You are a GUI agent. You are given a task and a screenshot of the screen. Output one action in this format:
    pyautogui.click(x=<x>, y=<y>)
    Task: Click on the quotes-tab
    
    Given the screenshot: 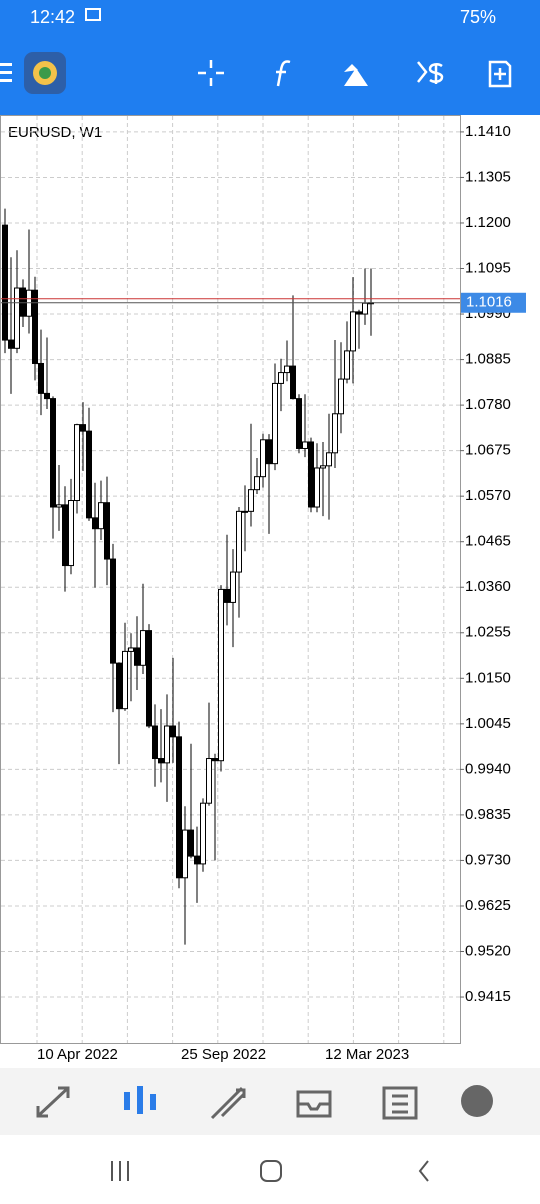 What is the action you would take?
    pyautogui.click(x=53, y=1102)
    